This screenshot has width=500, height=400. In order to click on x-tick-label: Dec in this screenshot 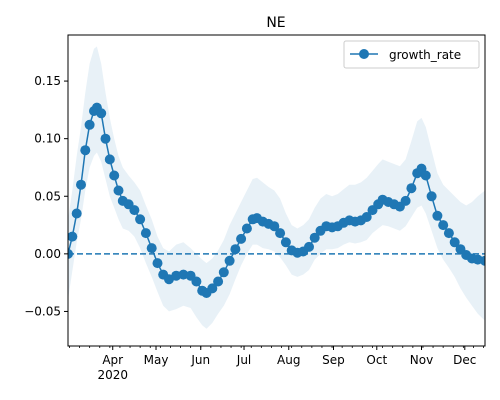, I will do `click(464, 360)`.